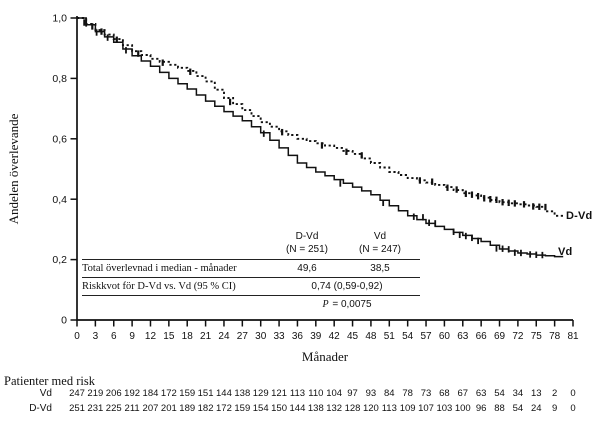 The height and width of the screenshot is (422, 602). Describe the element at coordinates (307, 249) in the screenshot. I see `stats-col-dvd-n: (N = 251)` at that location.